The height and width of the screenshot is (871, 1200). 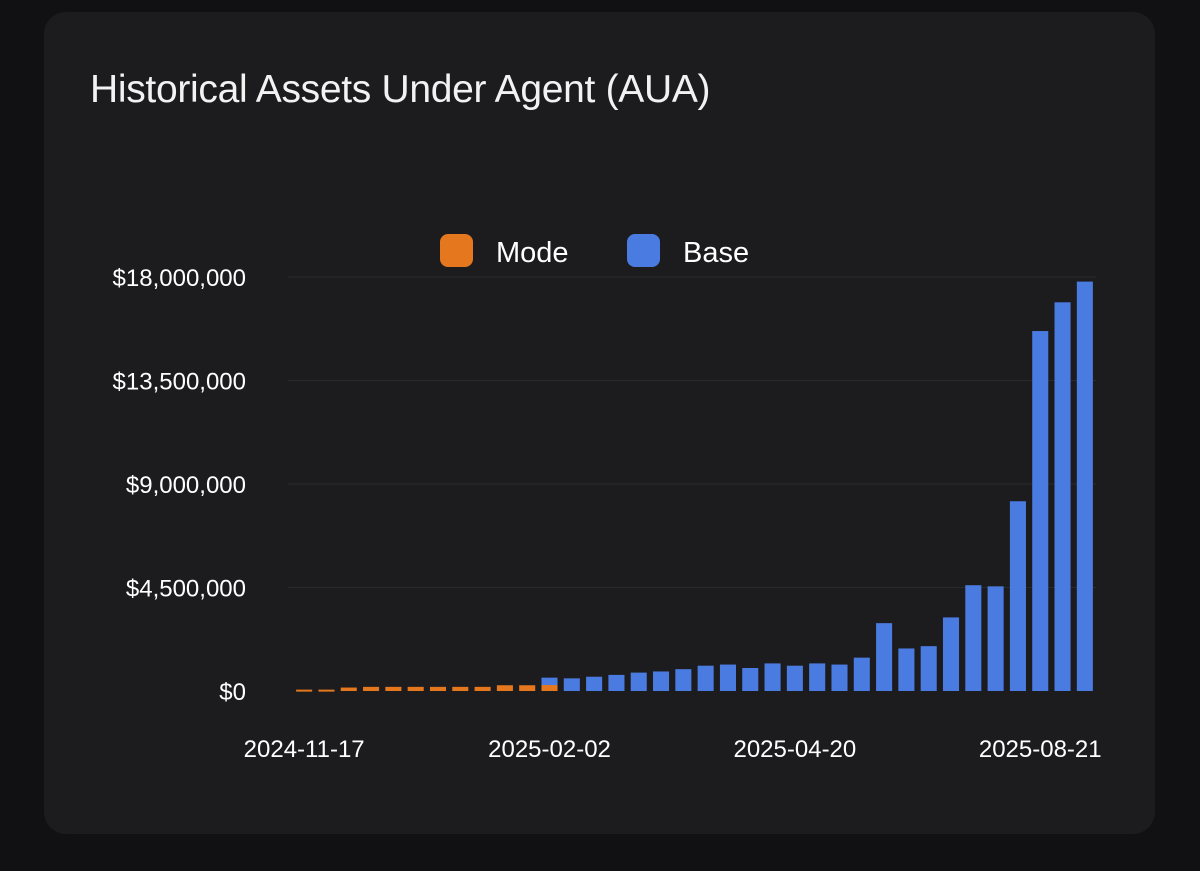 I want to click on y-tick-label: $18,000,000, so click(x=179, y=278).